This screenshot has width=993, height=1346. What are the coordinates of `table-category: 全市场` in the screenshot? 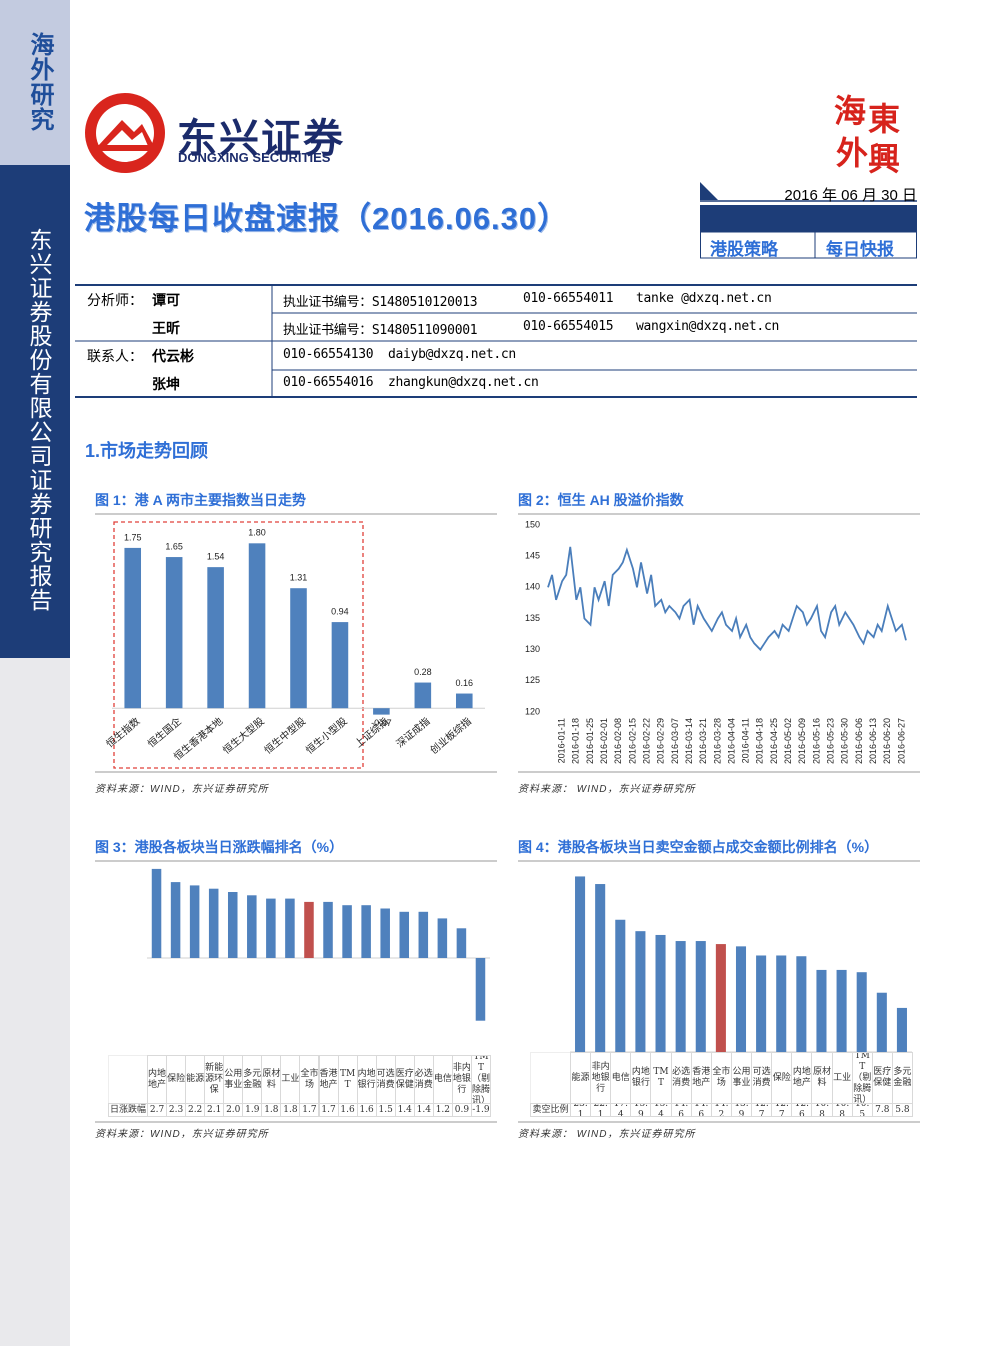 It's located at (309, 1079).